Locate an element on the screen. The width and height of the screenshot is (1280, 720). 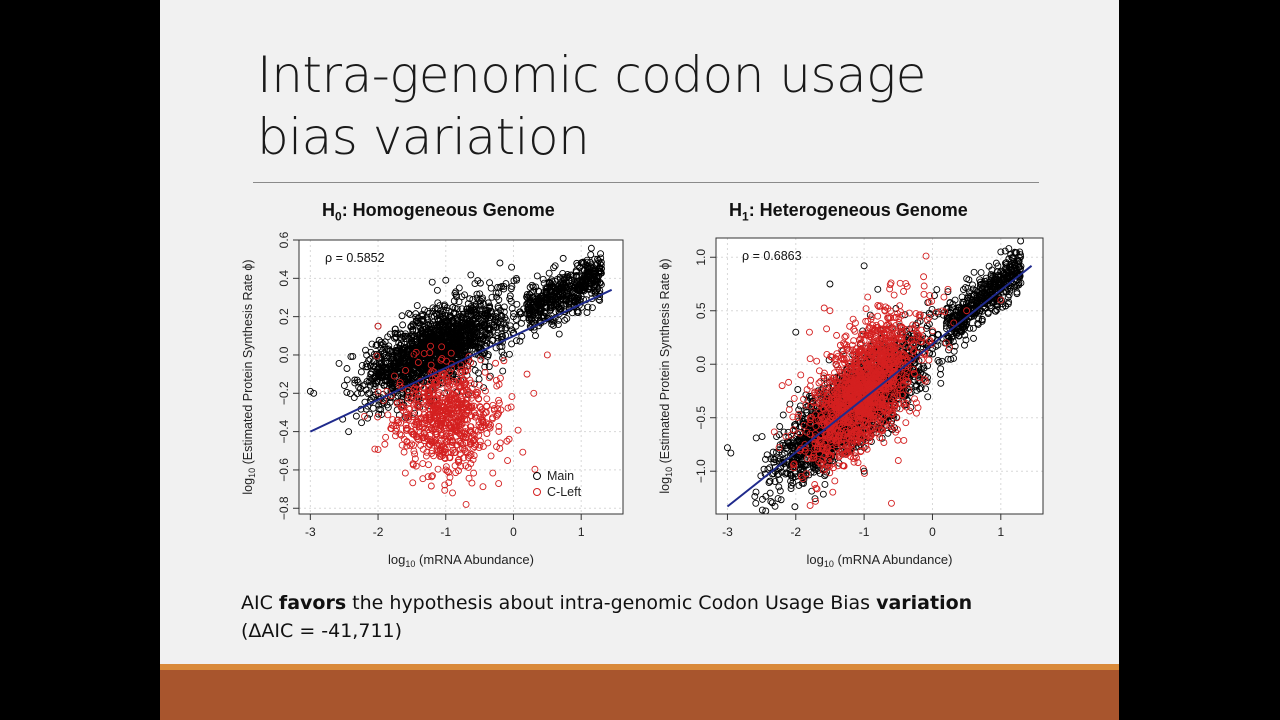
y-tick-label: 0.2 is located at coordinates (284, 316).